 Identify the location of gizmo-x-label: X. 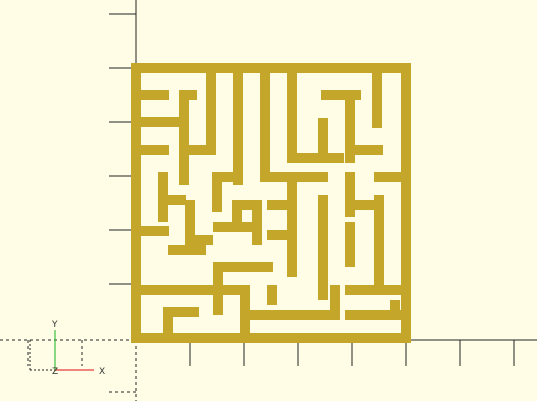
(102, 372).